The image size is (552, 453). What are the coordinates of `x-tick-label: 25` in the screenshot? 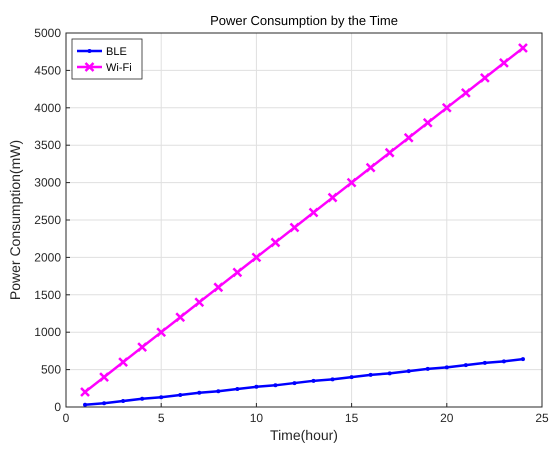 It's located at (542, 418).